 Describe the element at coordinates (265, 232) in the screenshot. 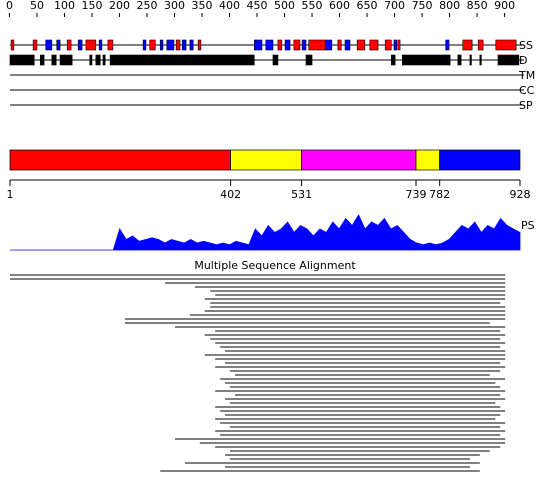

I see `ps-profile` at that location.